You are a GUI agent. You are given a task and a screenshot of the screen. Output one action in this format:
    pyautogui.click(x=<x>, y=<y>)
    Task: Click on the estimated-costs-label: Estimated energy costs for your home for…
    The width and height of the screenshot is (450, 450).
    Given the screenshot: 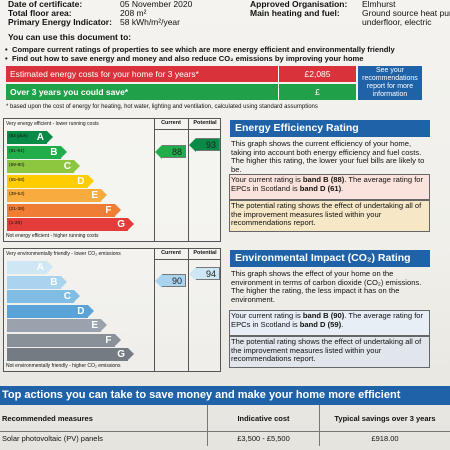 What is the action you would take?
    pyautogui.click(x=104, y=74)
    